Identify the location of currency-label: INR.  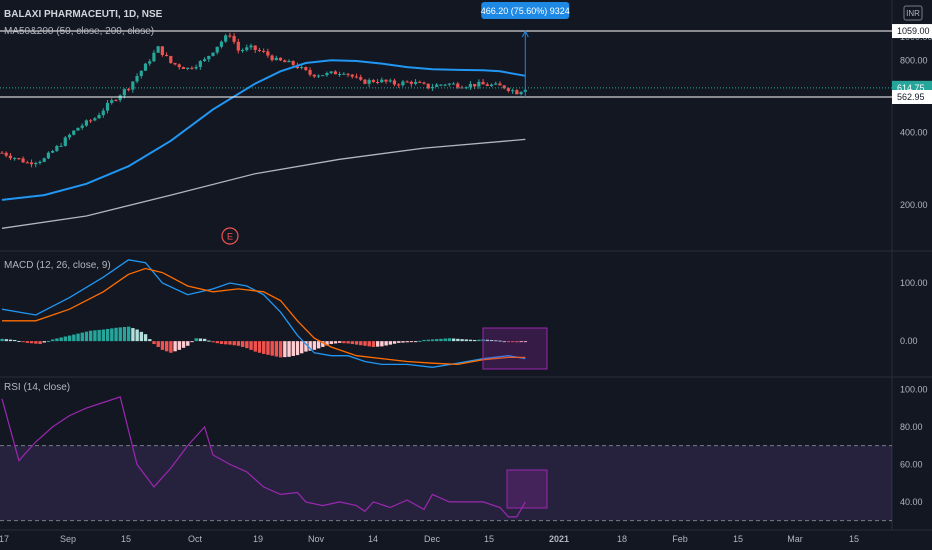
(913, 13).